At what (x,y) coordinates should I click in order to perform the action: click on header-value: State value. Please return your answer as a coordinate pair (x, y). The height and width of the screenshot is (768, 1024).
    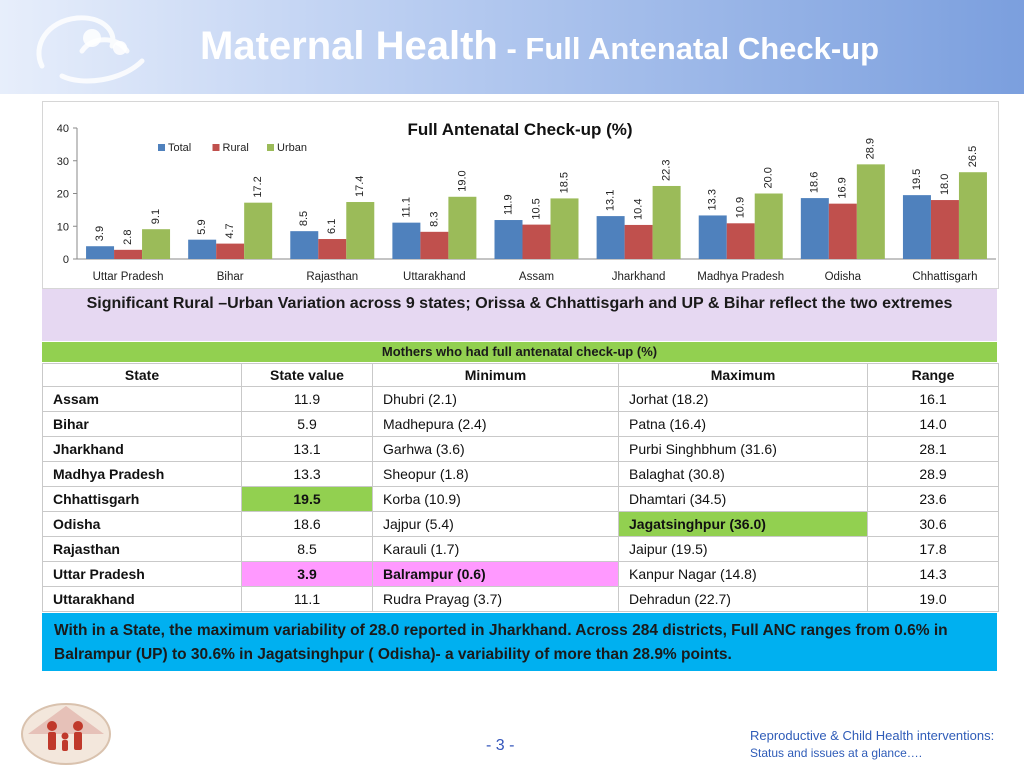
    Looking at the image, I should click on (307, 375).